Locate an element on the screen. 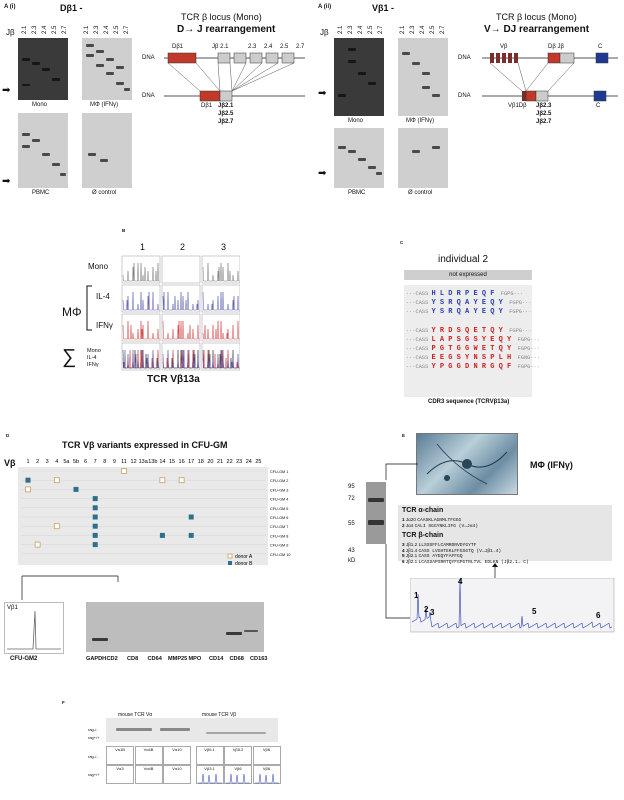  peak-label-4: 4 is located at coordinates (460, 582).